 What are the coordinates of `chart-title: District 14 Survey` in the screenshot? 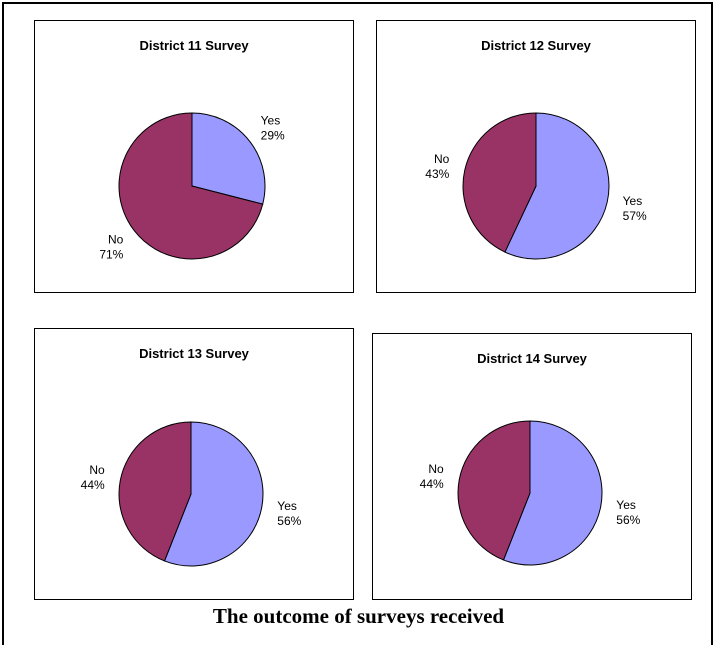 It's located at (532, 358).